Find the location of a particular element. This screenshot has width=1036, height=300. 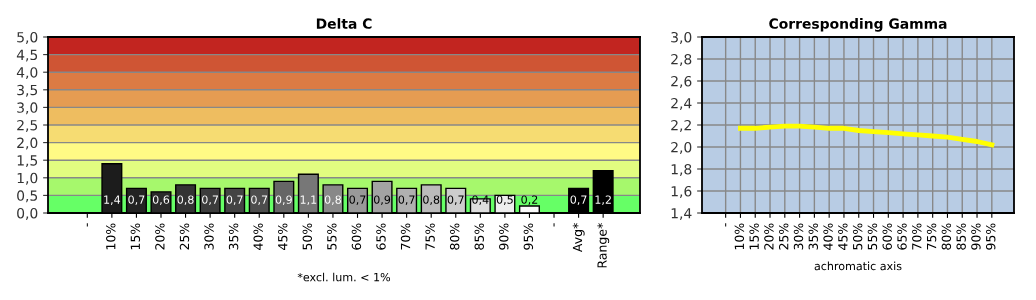

y-tick-label: 2,4 is located at coordinates (681, 103).